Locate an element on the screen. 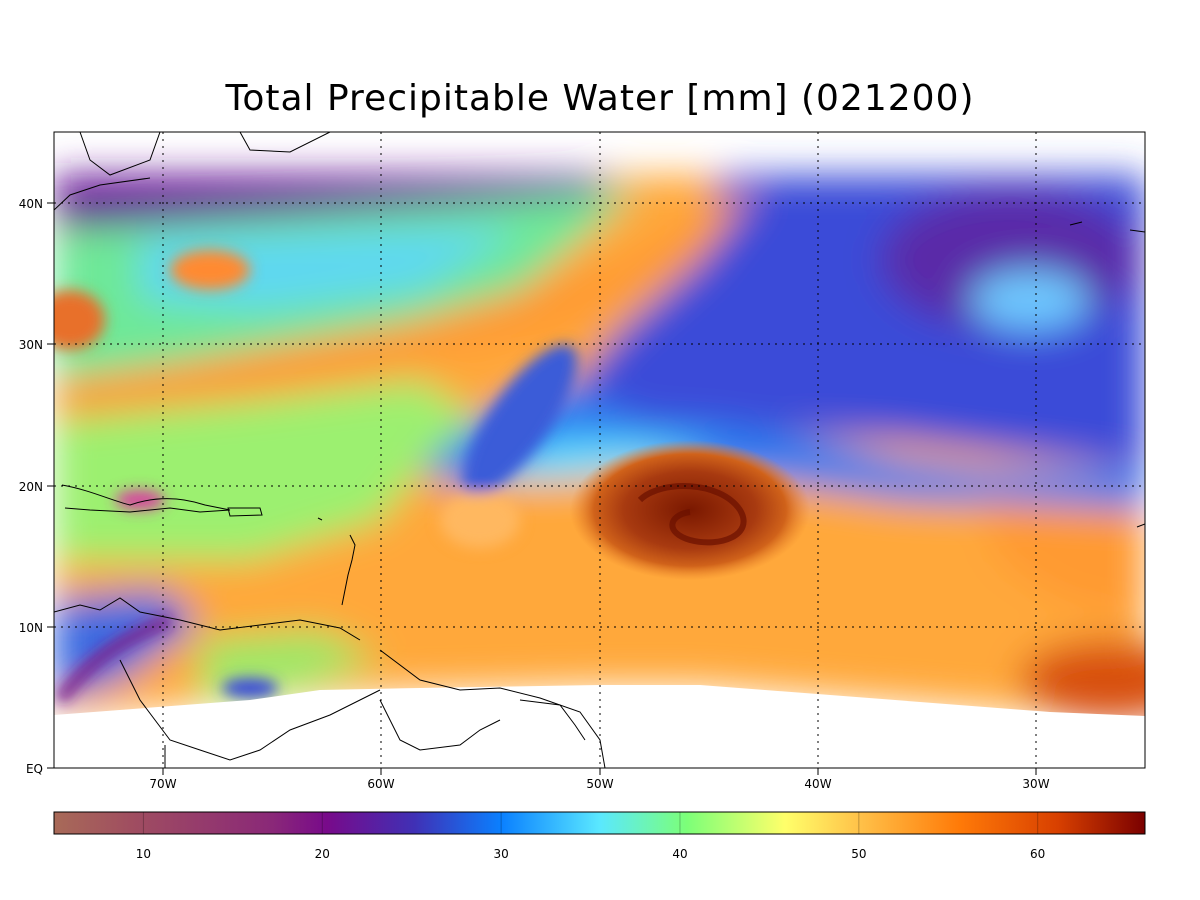 This screenshot has width=1200, height=900. lon-label-30w: 30W is located at coordinates (1035, 784).